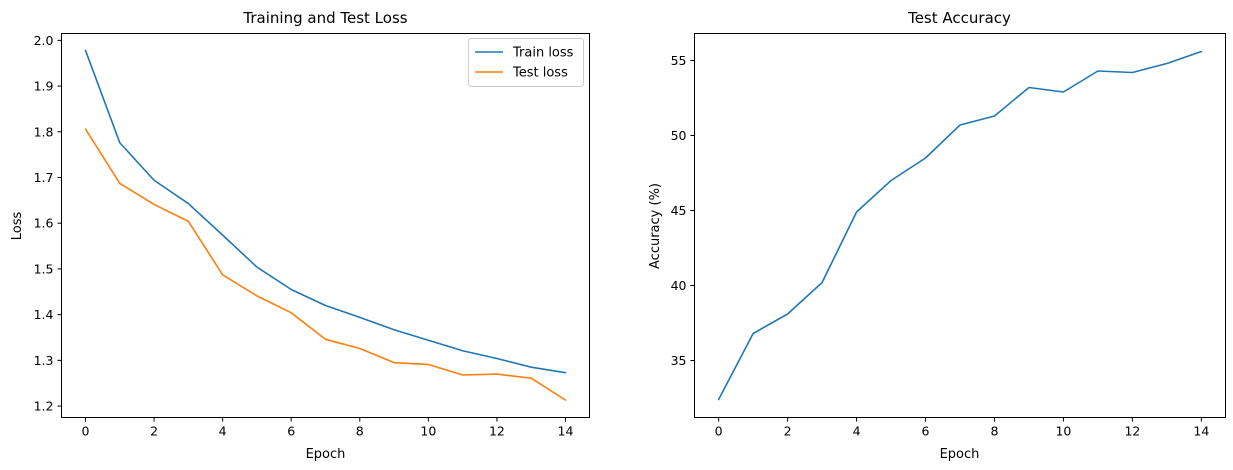  Describe the element at coordinates (960, 454) in the screenshot. I see `accuracy-chart-xlabel: Epoch` at that location.